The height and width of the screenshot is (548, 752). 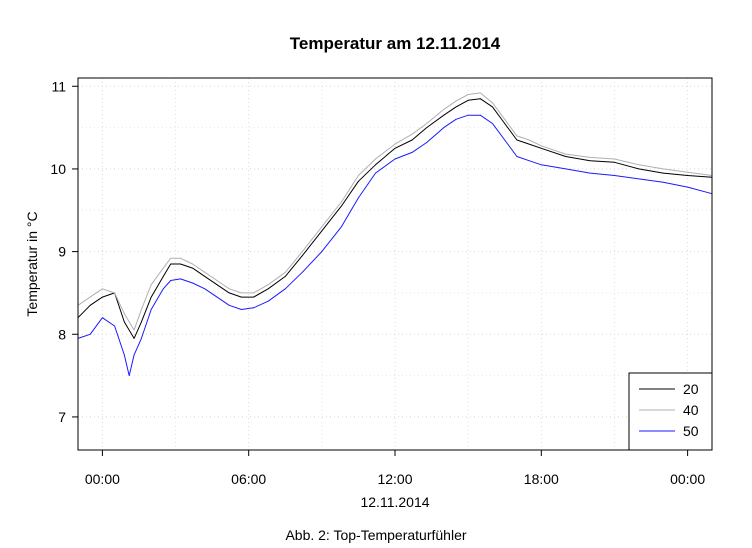 What do you see at coordinates (394, 502) in the screenshot?
I see `x-axis-label: 12.11.2014` at bounding box center [394, 502].